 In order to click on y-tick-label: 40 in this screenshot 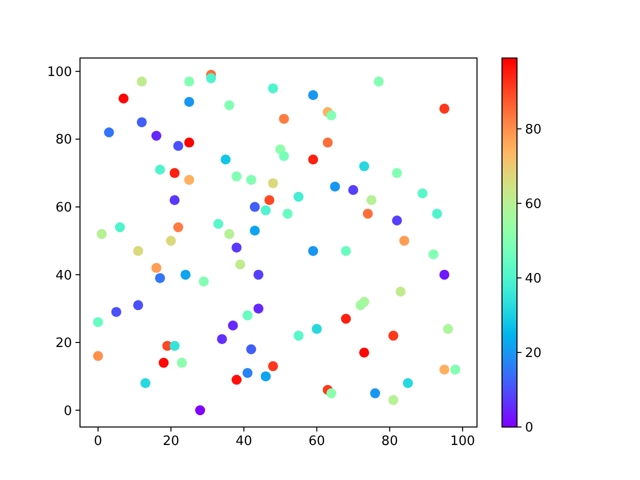, I will do `click(63, 276)`.